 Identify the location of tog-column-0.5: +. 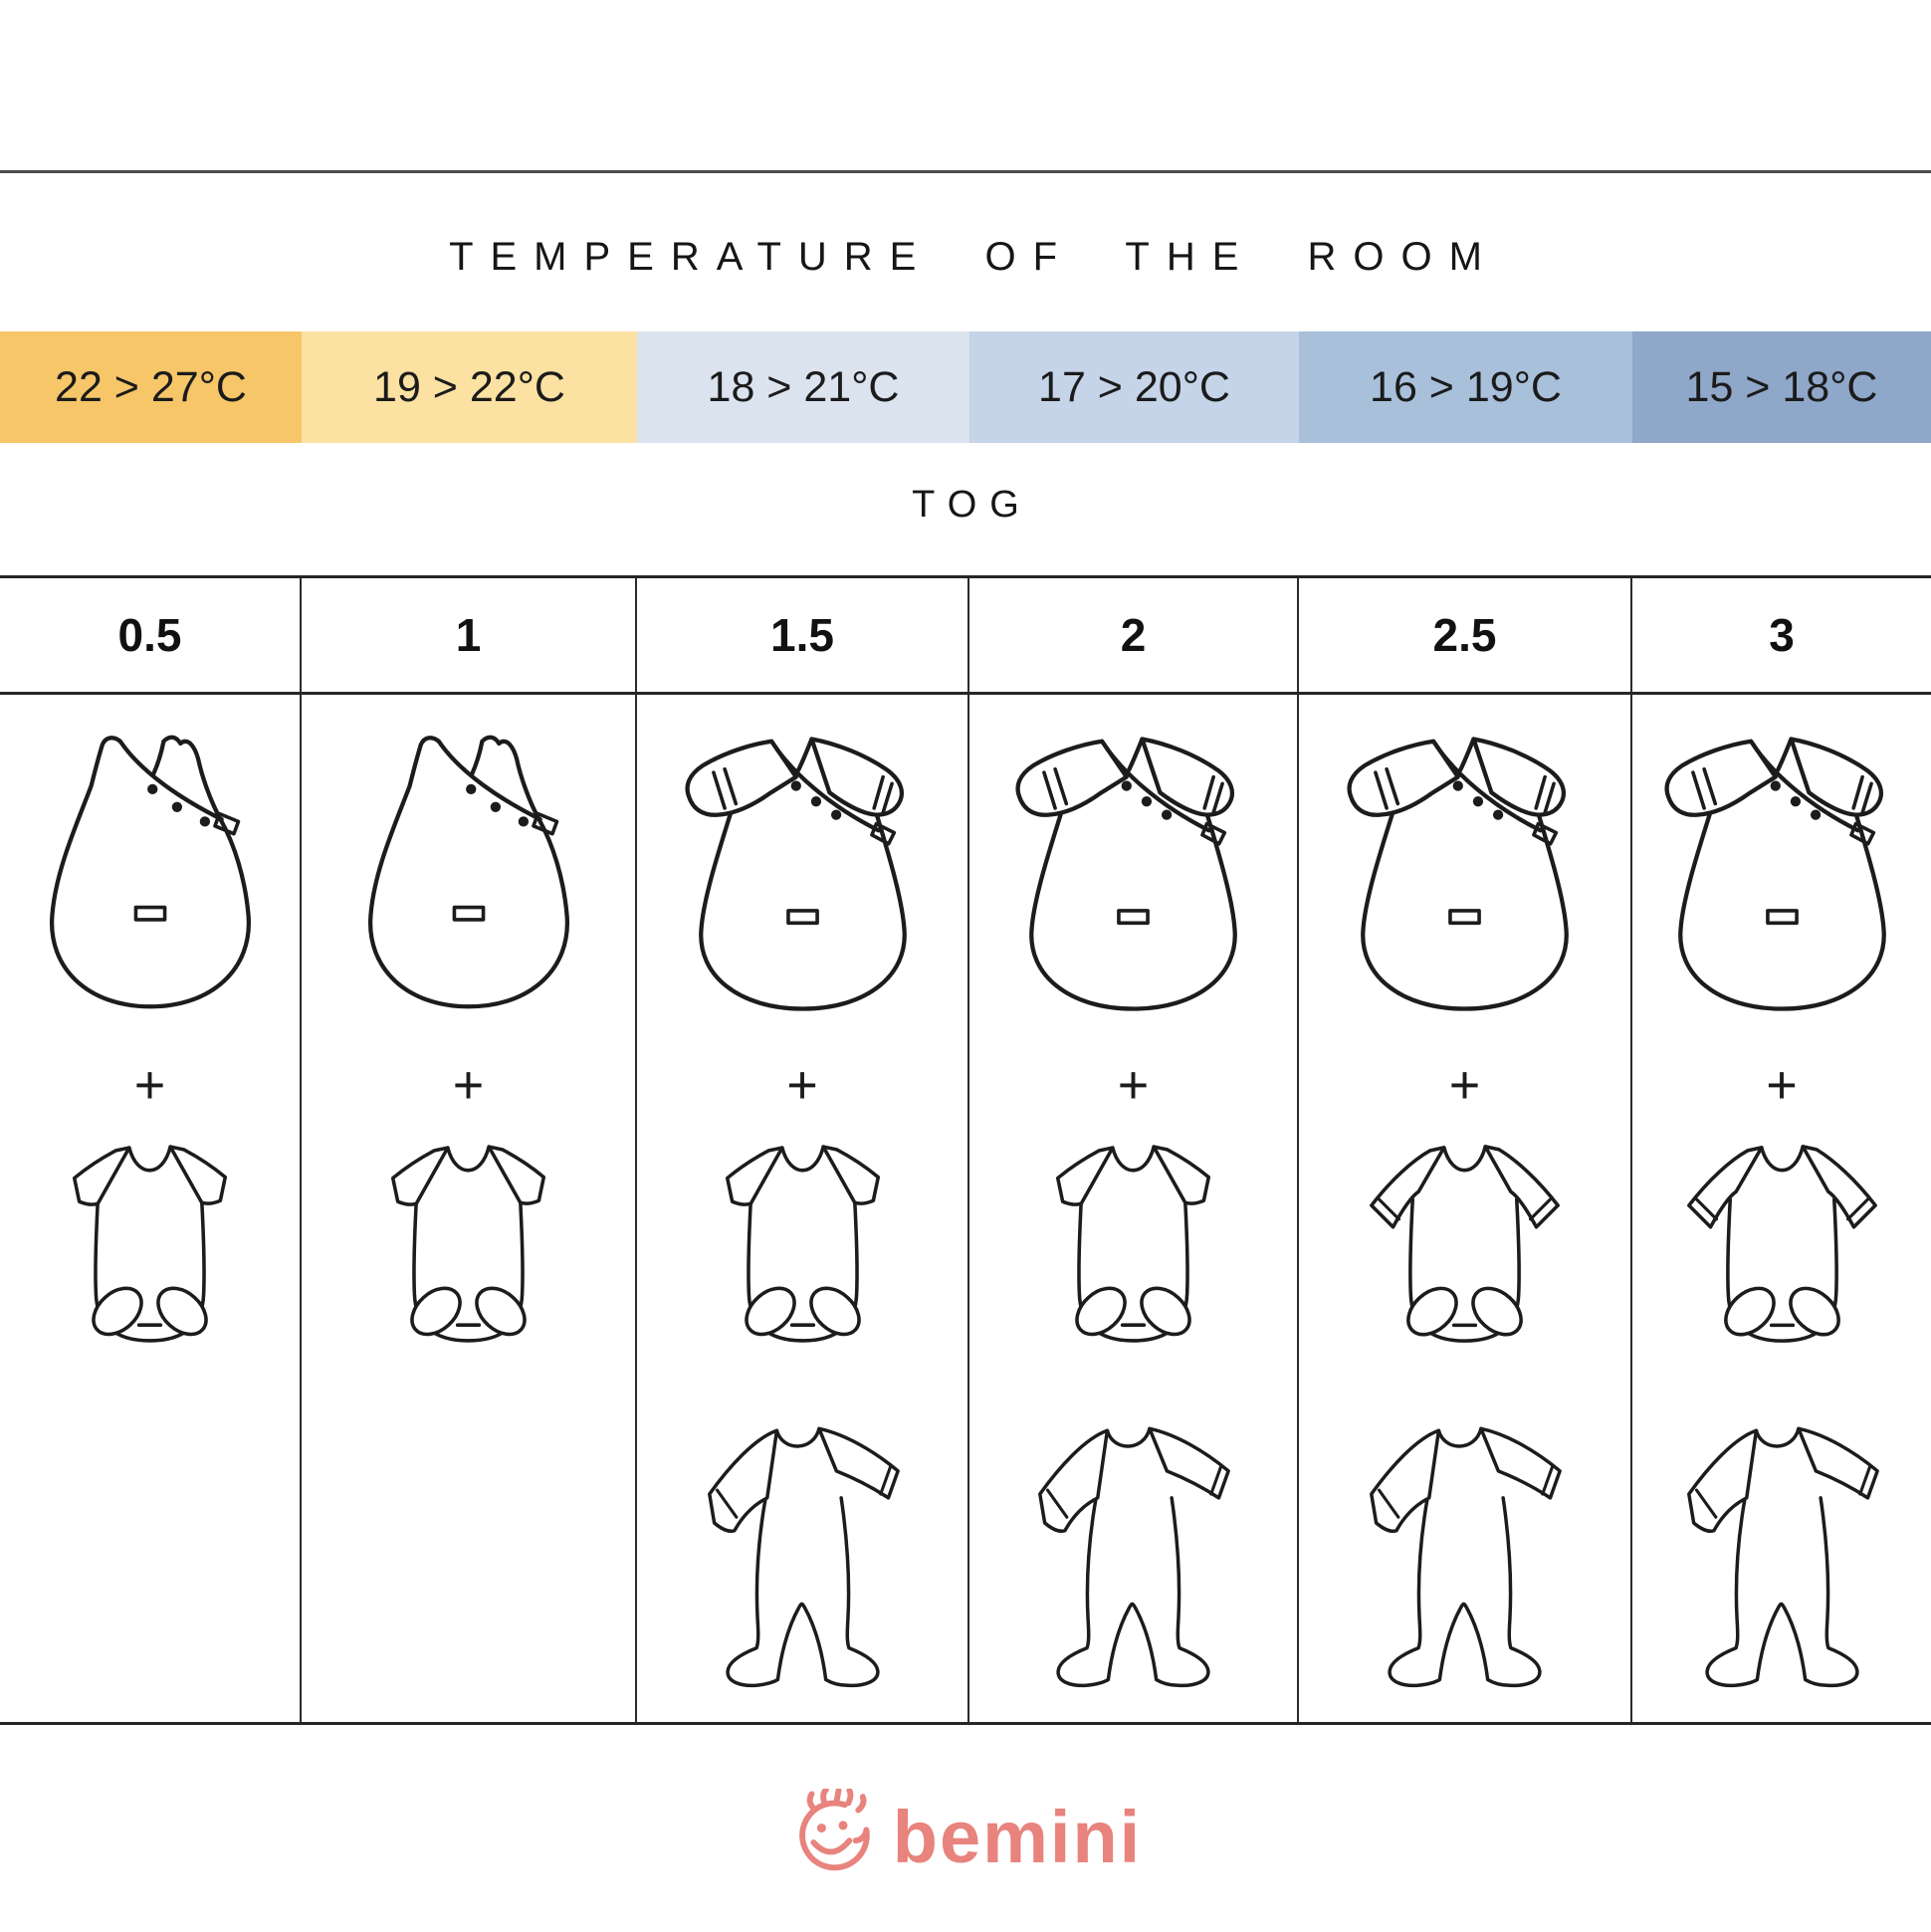
(151, 1208).